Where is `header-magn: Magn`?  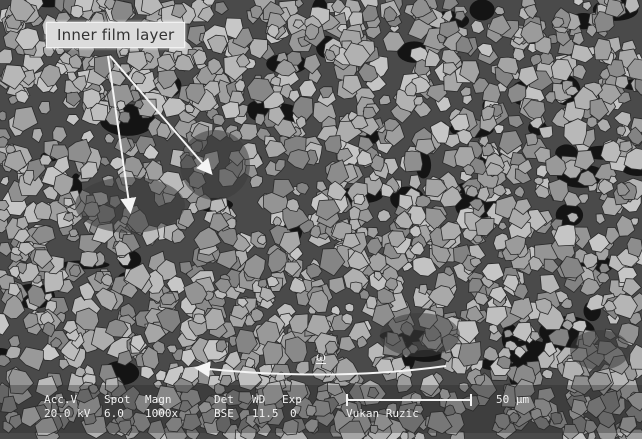 header-magn: Magn is located at coordinates (158, 399).